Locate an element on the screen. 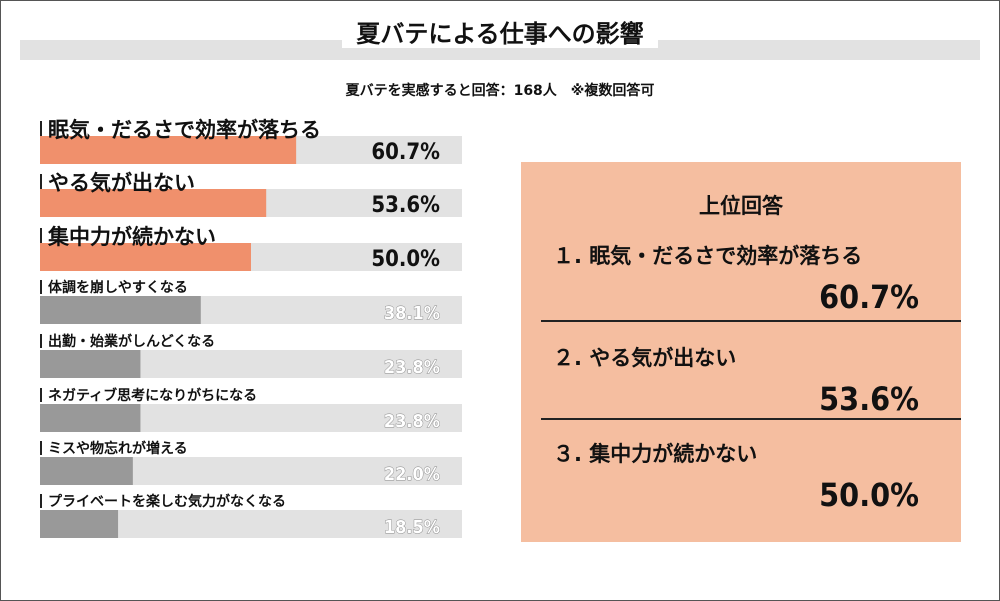 Image resolution: width=1000 pixels, height=601 pixels. top-answer-1-value: 60.7% is located at coordinates (869, 297).